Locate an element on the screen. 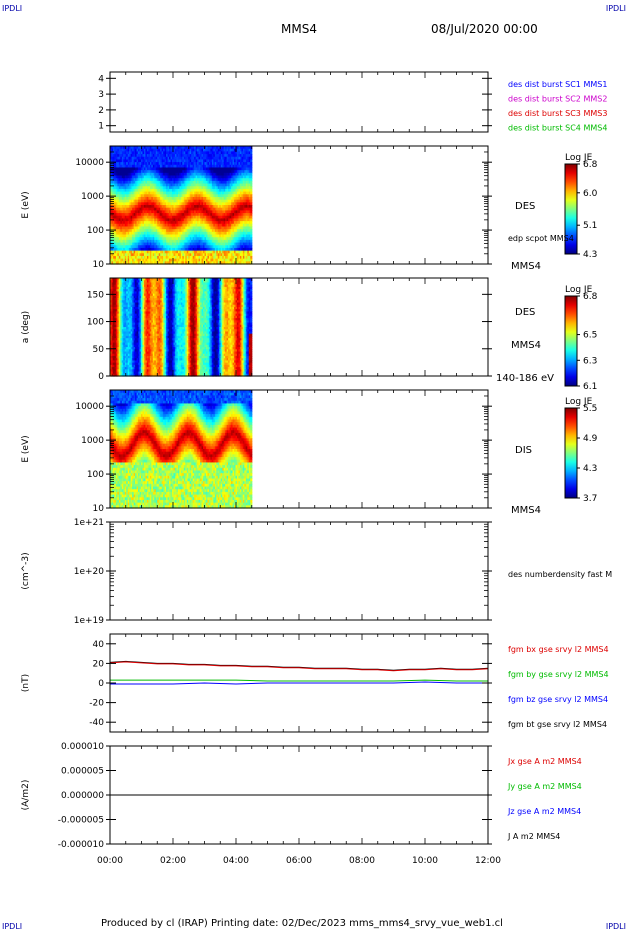  y-tick-label-4-2: 100 is located at coordinates (95, 475).